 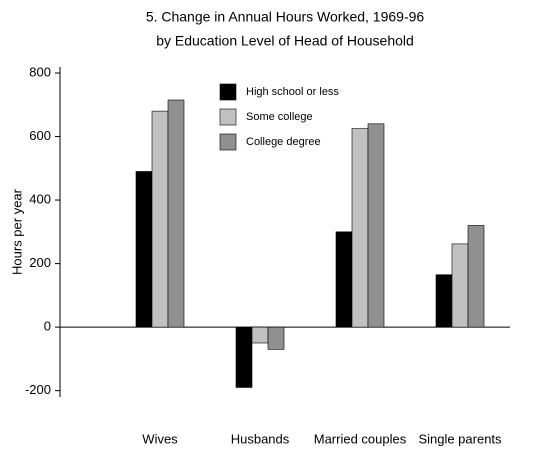 I want to click on x-tick-label: Wives, so click(x=160, y=438).